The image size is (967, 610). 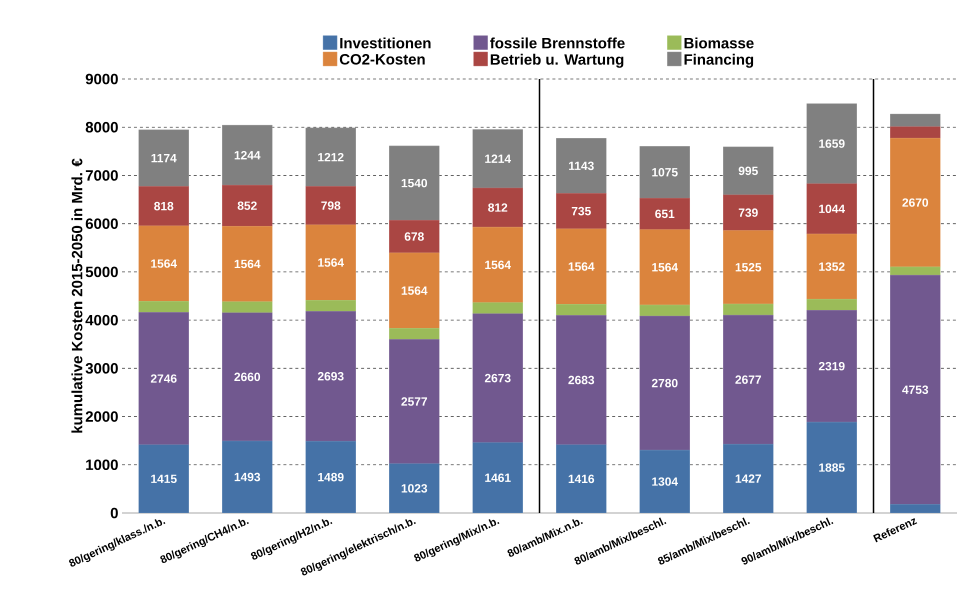 I want to click on y-tick-label: 1000, so click(x=102, y=464).